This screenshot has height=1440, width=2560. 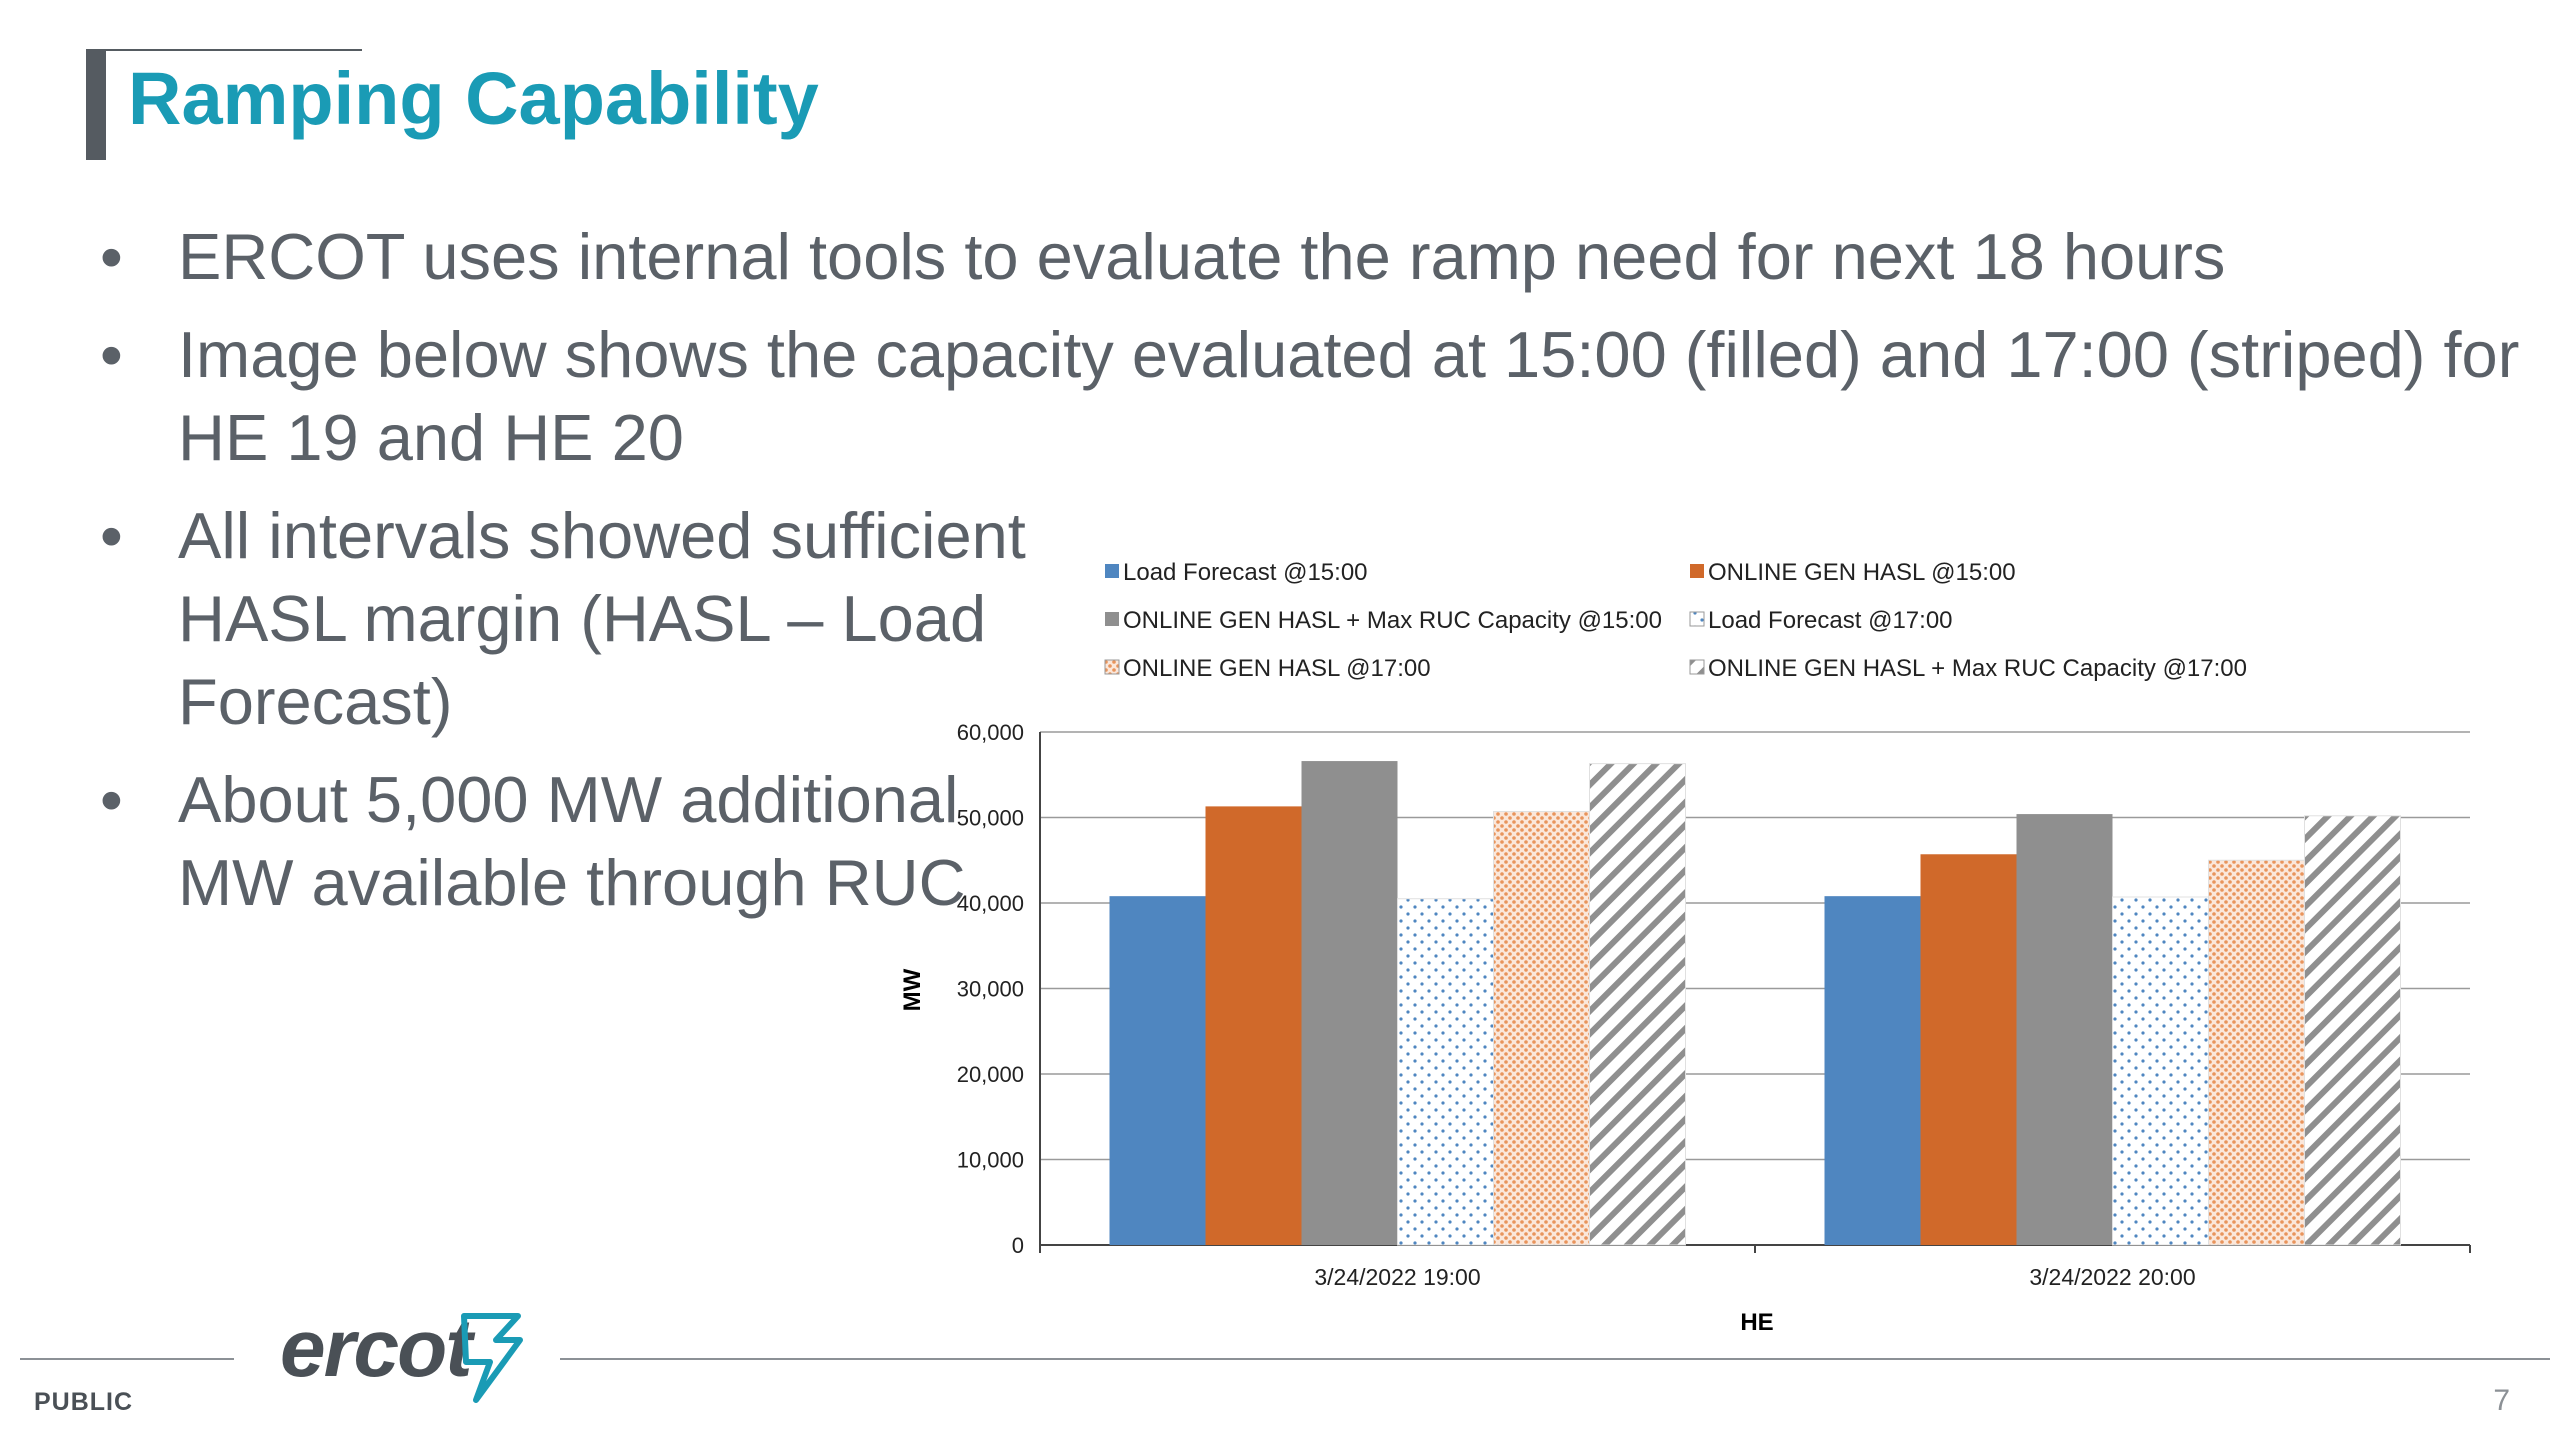 What do you see at coordinates (990, 989) in the screenshot?
I see `y-tick-label: 30,000` at bounding box center [990, 989].